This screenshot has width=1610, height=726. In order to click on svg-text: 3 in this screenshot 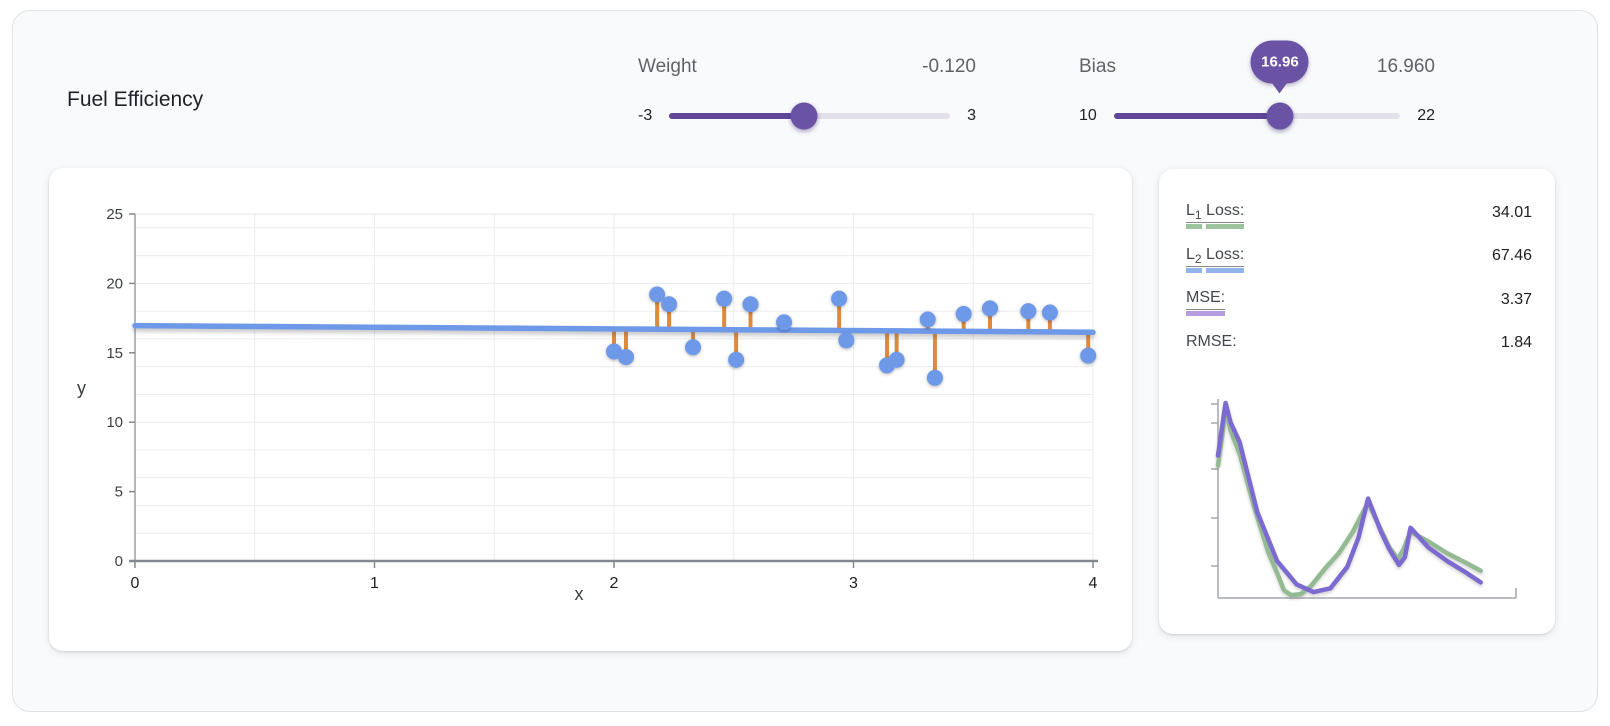, I will do `click(853, 583)`.